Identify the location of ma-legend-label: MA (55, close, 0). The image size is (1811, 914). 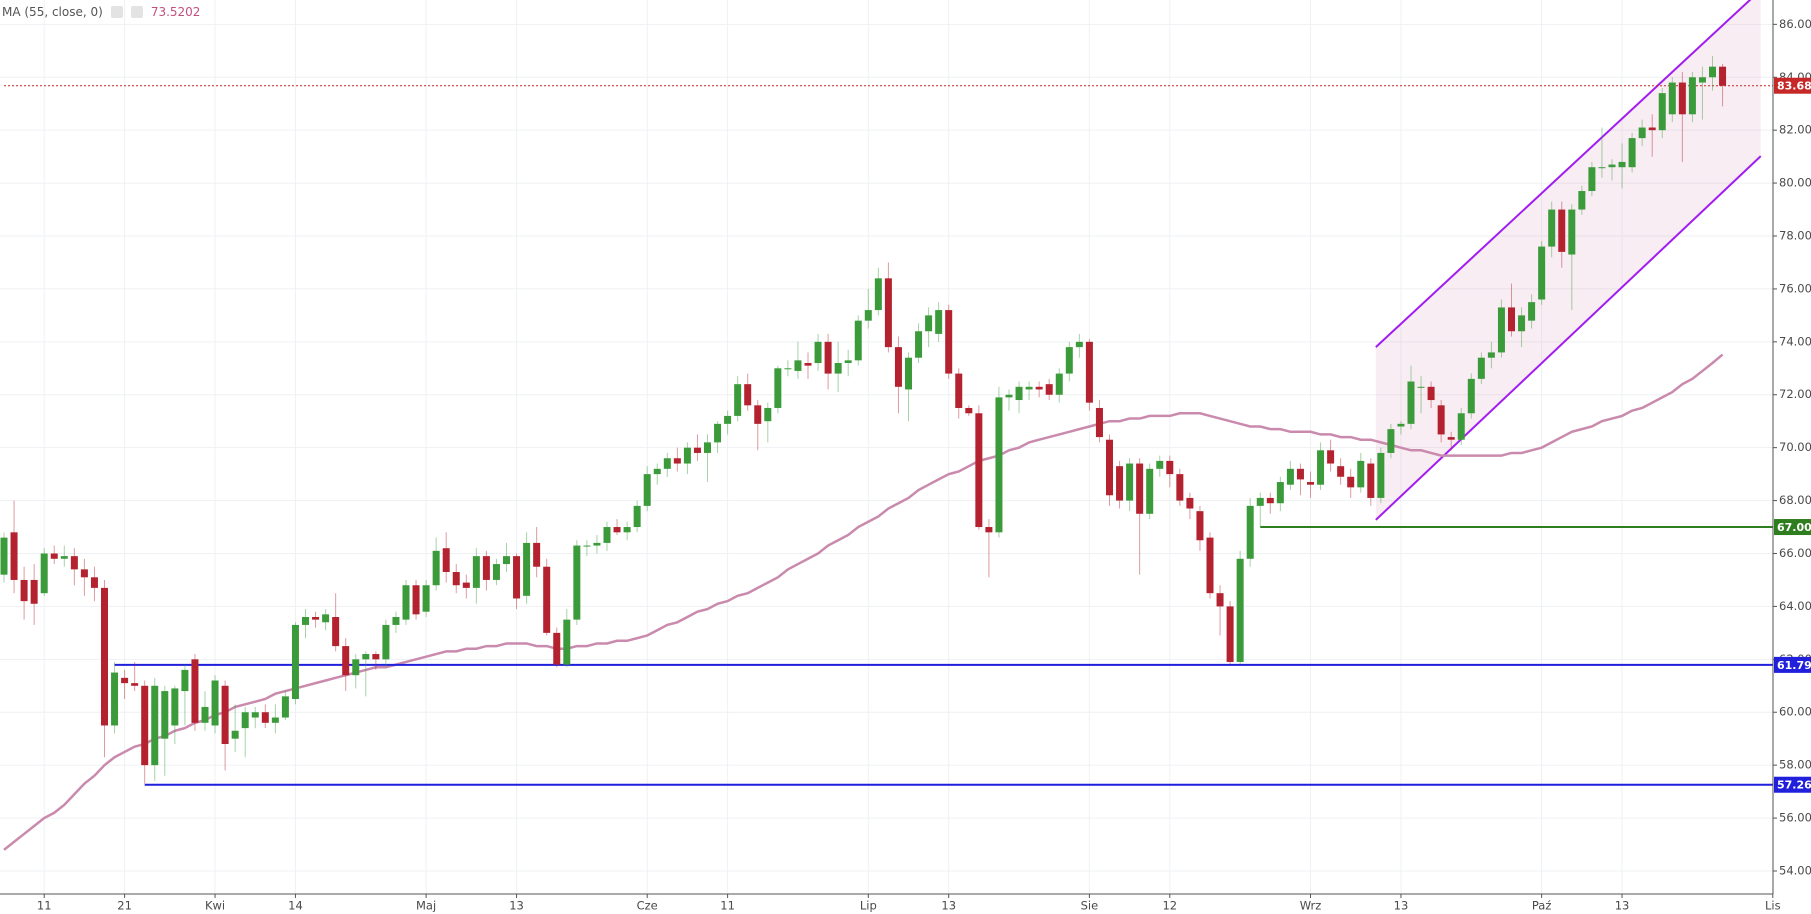
(52, 12).